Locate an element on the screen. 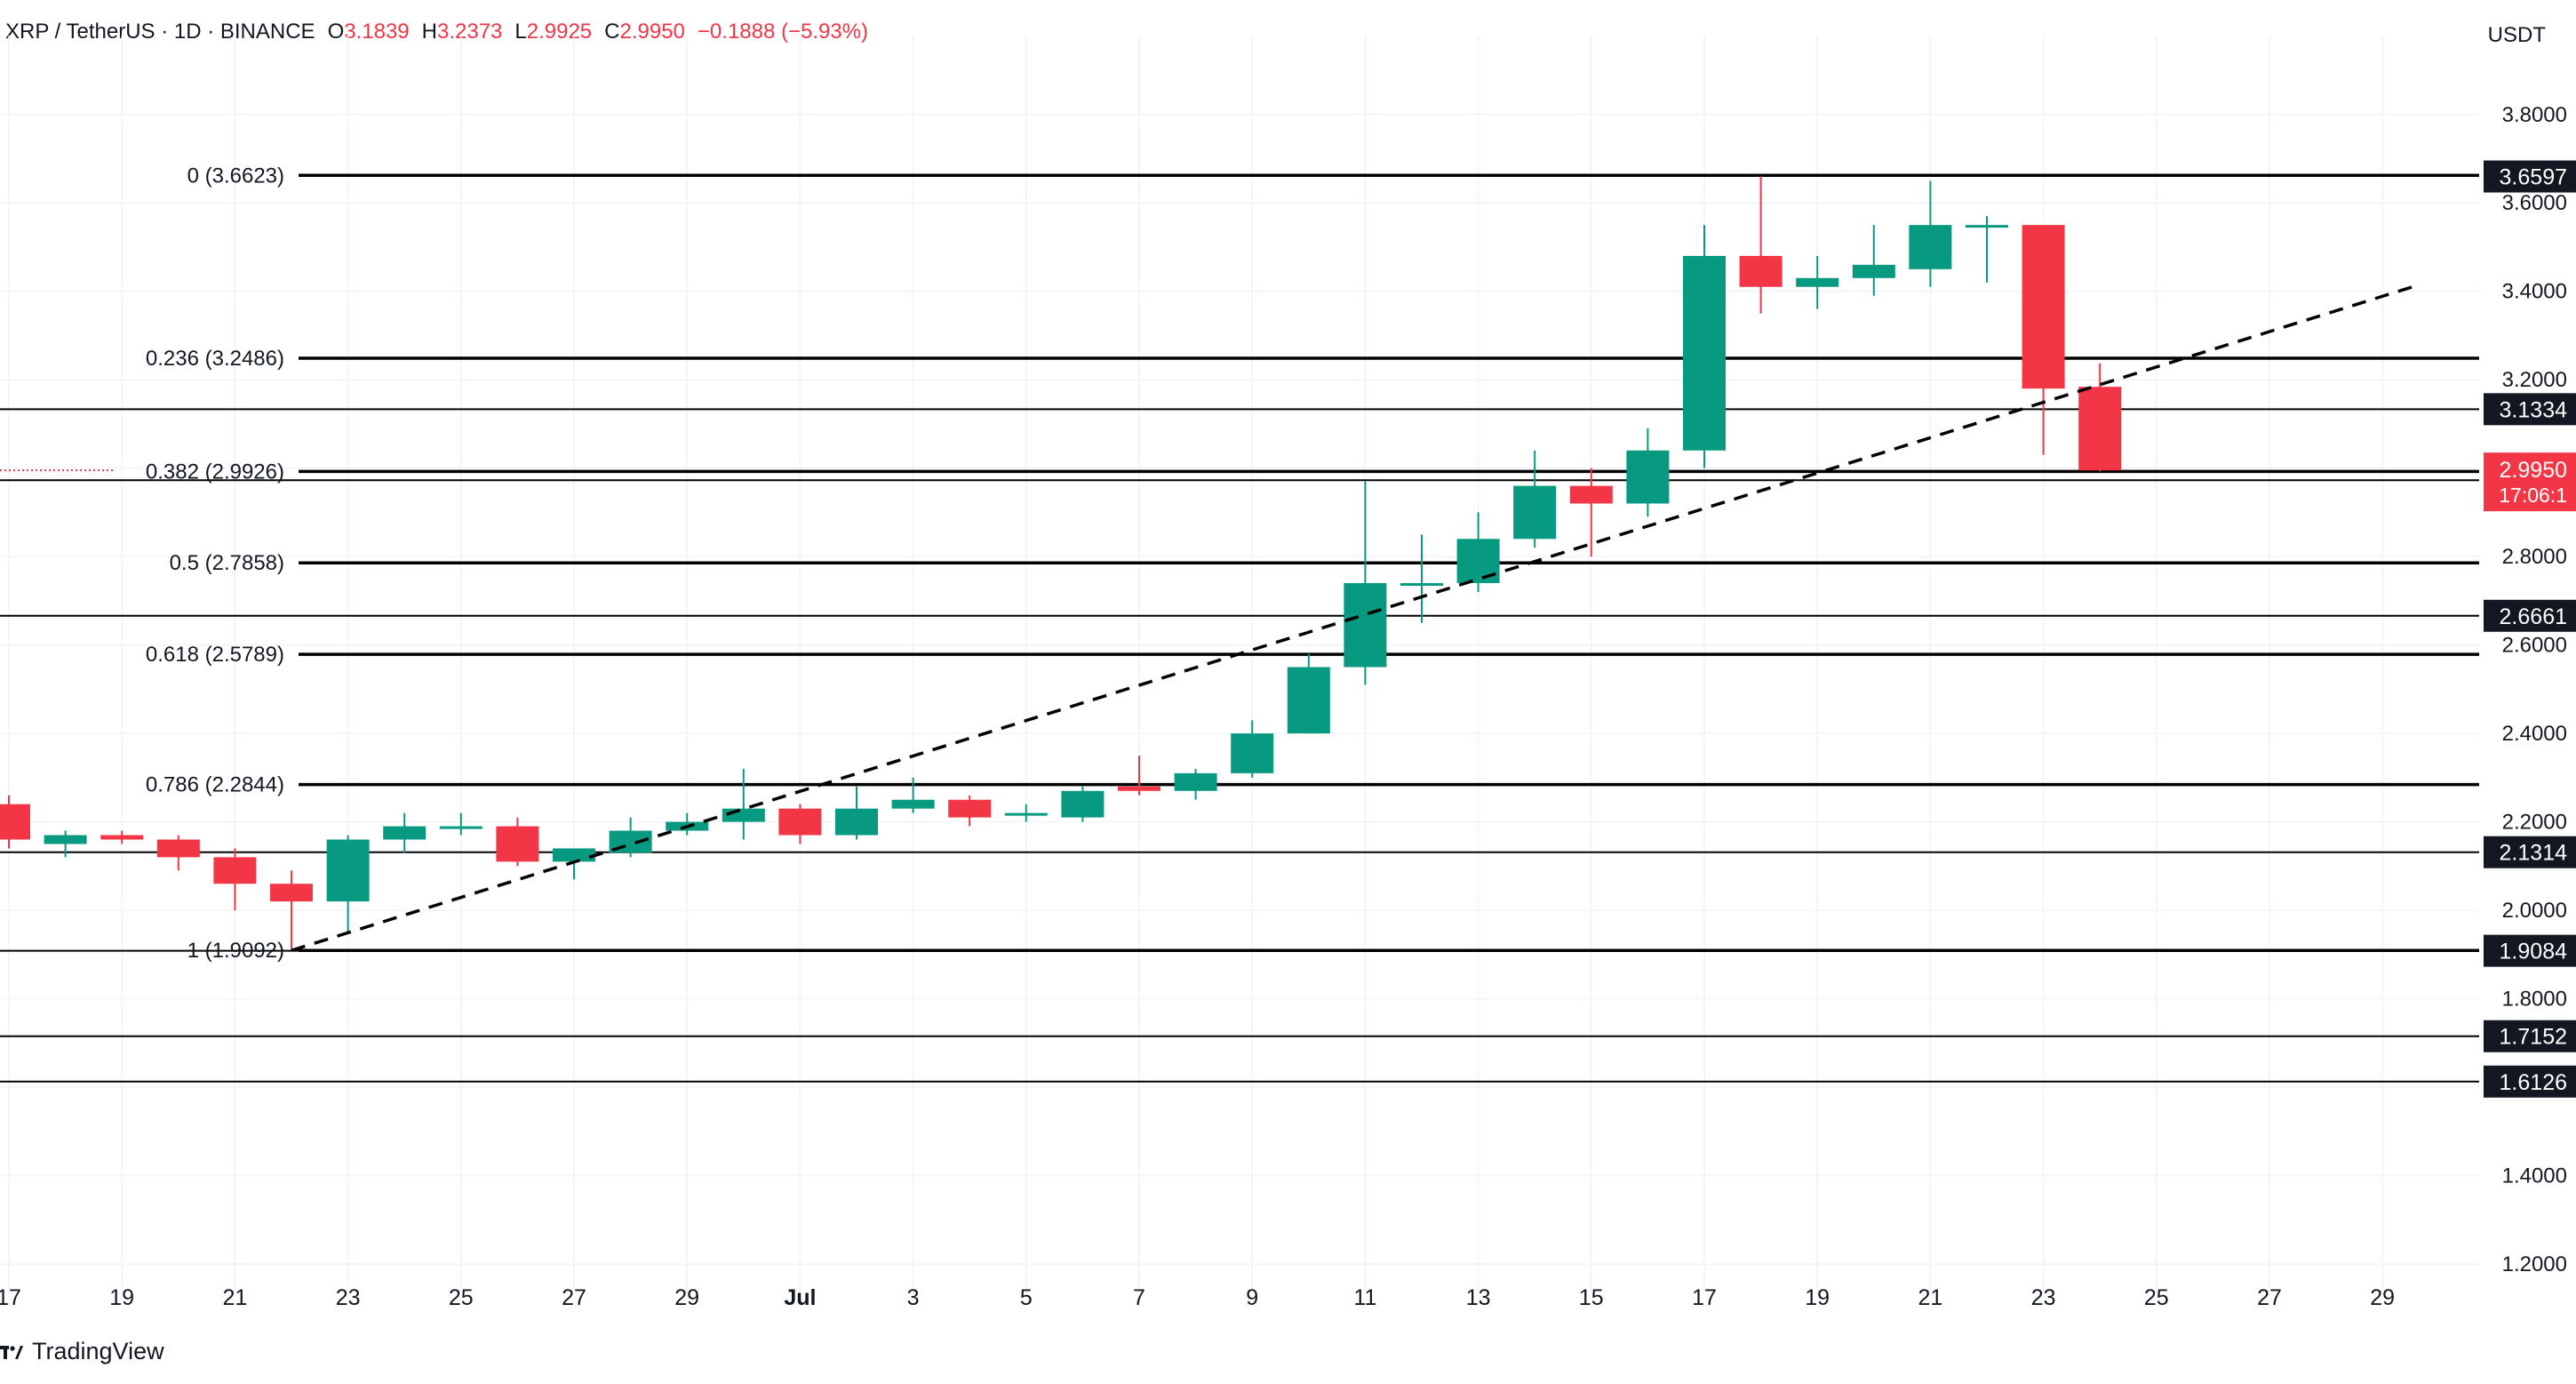 The height and width of the screenshot is (1384, 2576). tradingview-logo: TradingView is located at coordinates (82, 1351).